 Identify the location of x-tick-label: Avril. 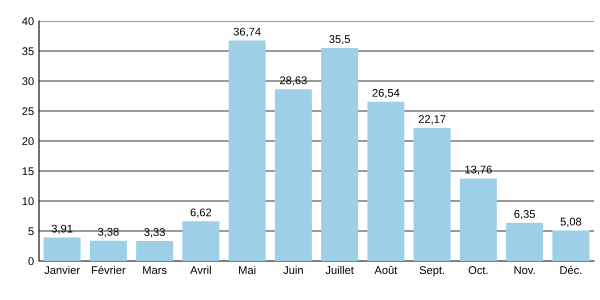
(200, 270).